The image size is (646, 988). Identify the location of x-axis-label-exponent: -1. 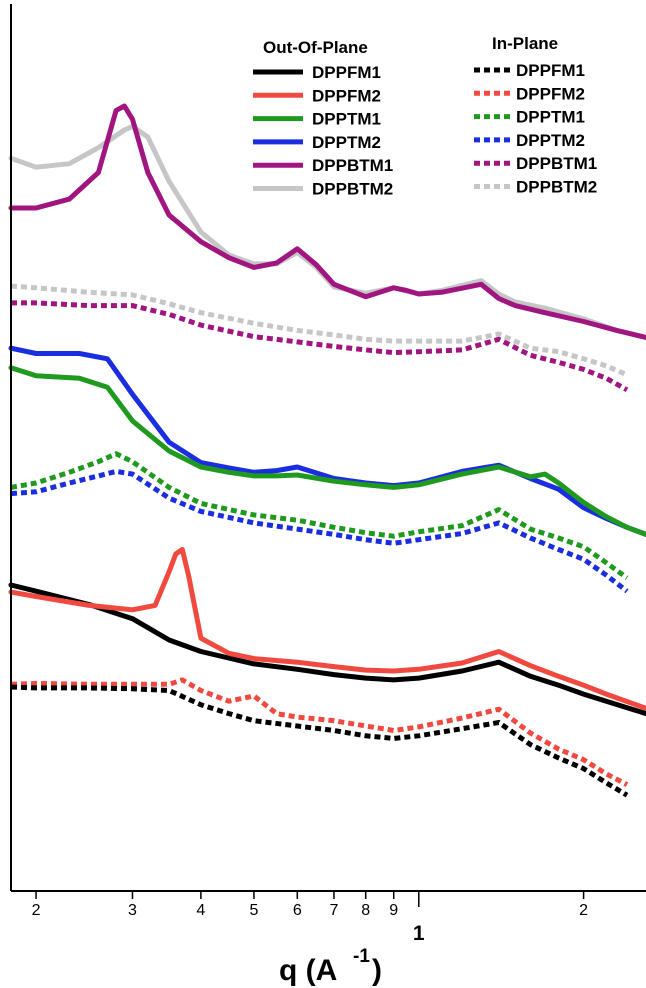
(361, 956).